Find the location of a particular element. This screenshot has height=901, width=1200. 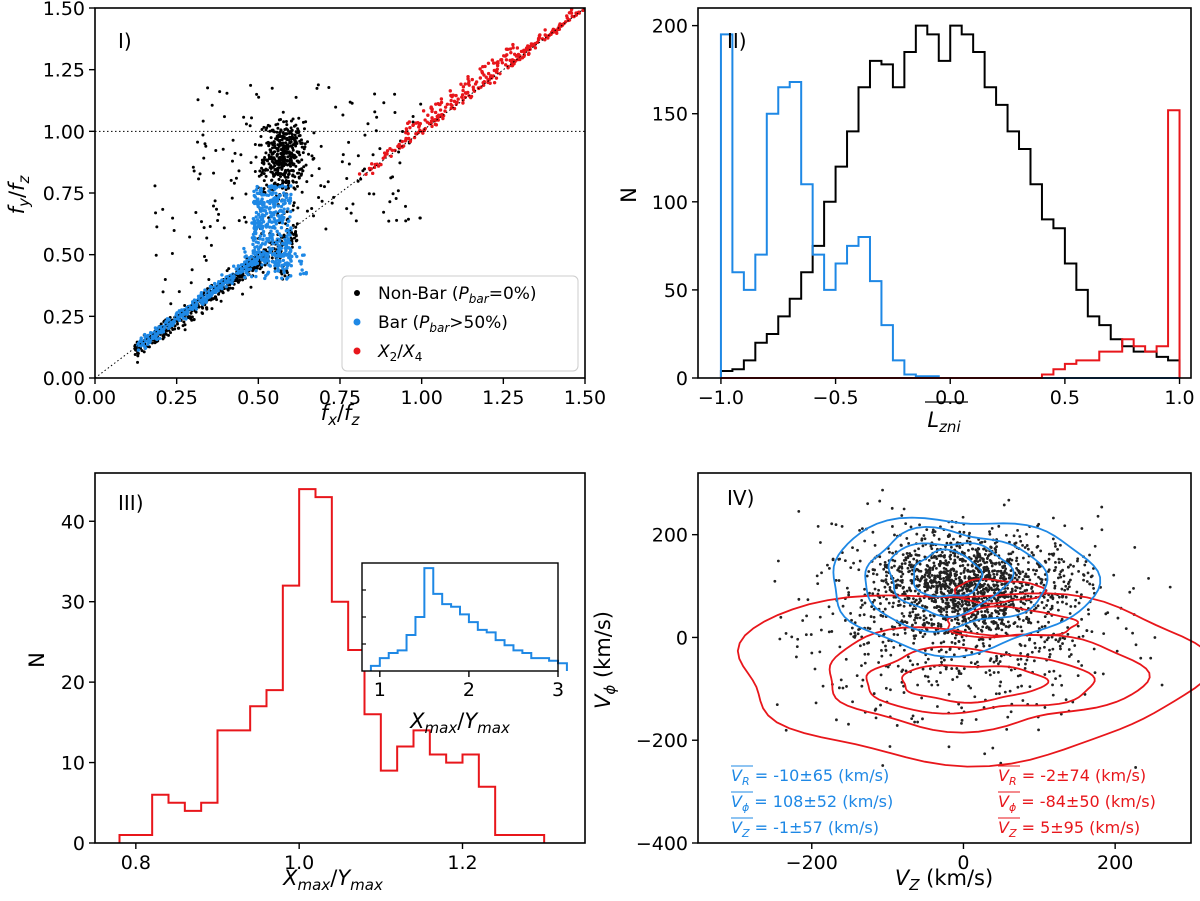

panel-ii-xtick-label: 0.0 is located at coordinates (950, 398).